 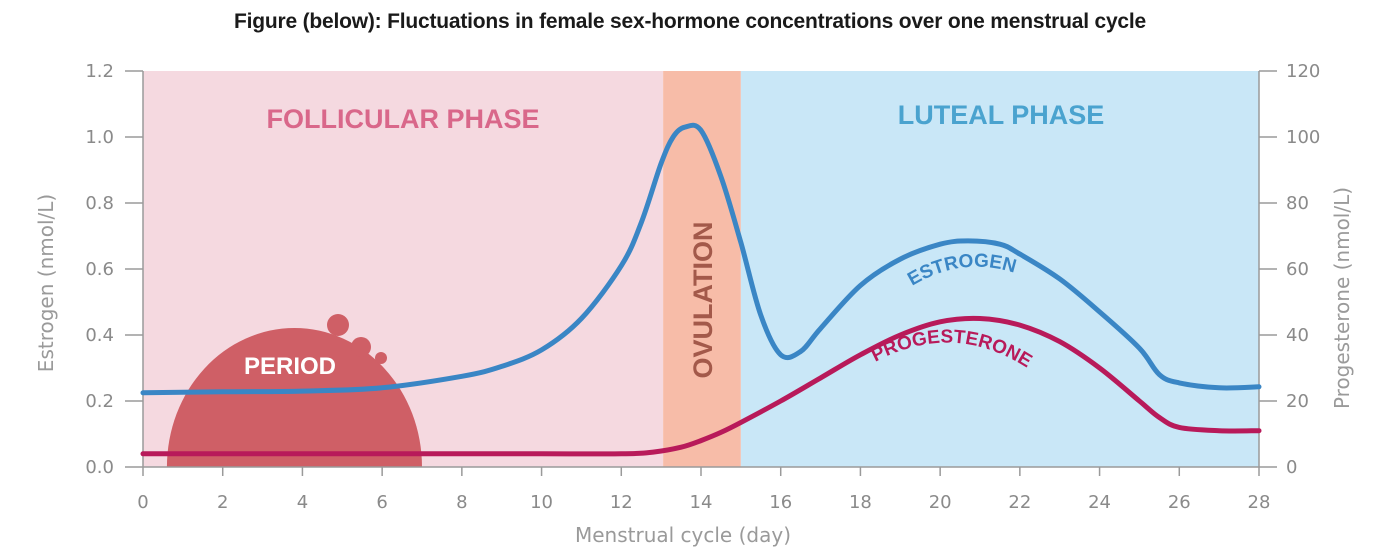 What do you see at coordinates (222, 502) in the screenshot?
I see `x-tick-label: 2` at bounding box center [222, 502].